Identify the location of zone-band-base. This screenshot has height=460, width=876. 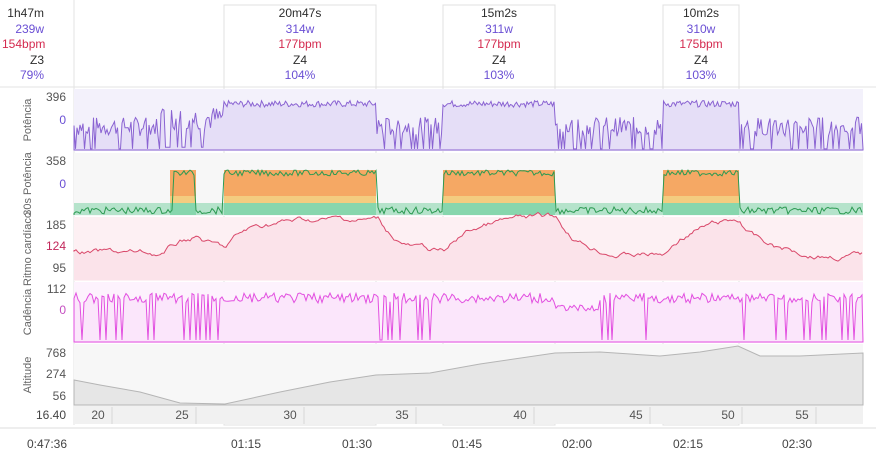
(468, 209).